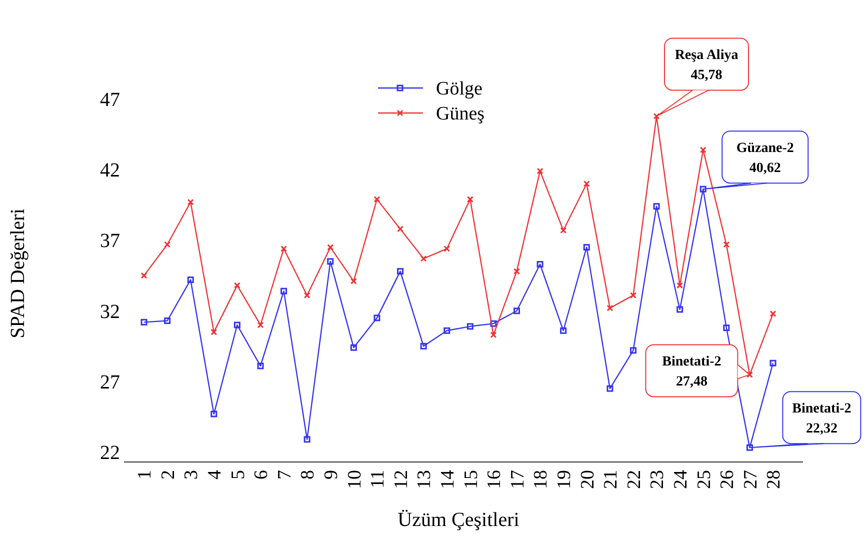  I want to click on x-tick-label: 1, so click(145, 475).